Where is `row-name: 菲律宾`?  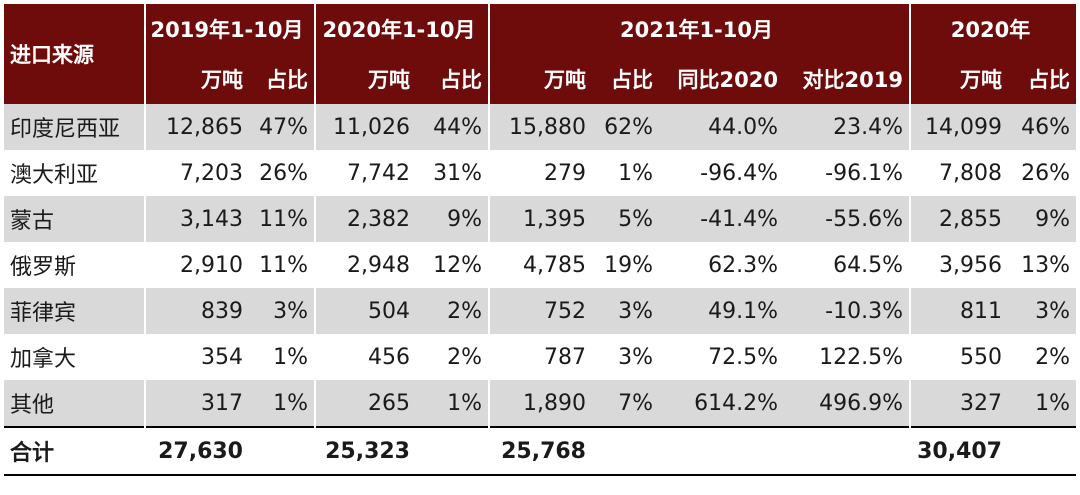
row-name: 菲律宾 is located at coordinates (75, 311).